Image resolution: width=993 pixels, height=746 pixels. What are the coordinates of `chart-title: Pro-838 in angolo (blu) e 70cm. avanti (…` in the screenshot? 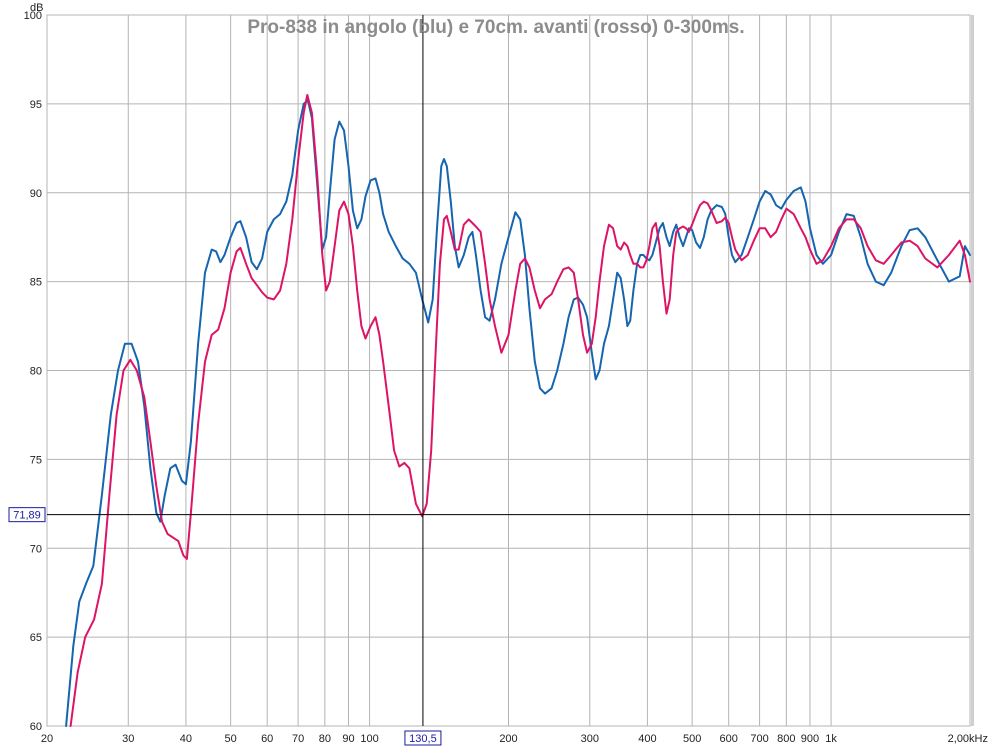 It's located at (495, 27).